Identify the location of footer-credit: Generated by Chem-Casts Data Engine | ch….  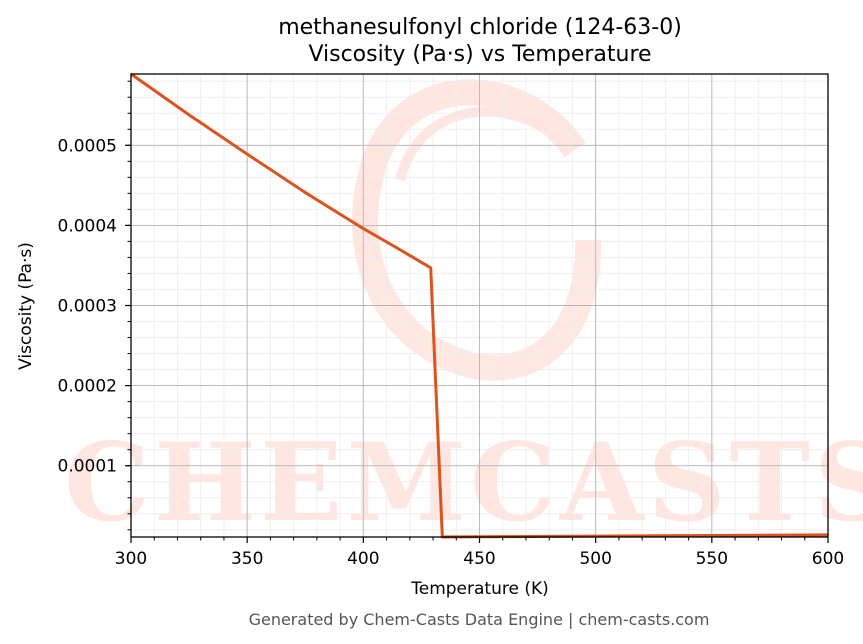
(479, 619).